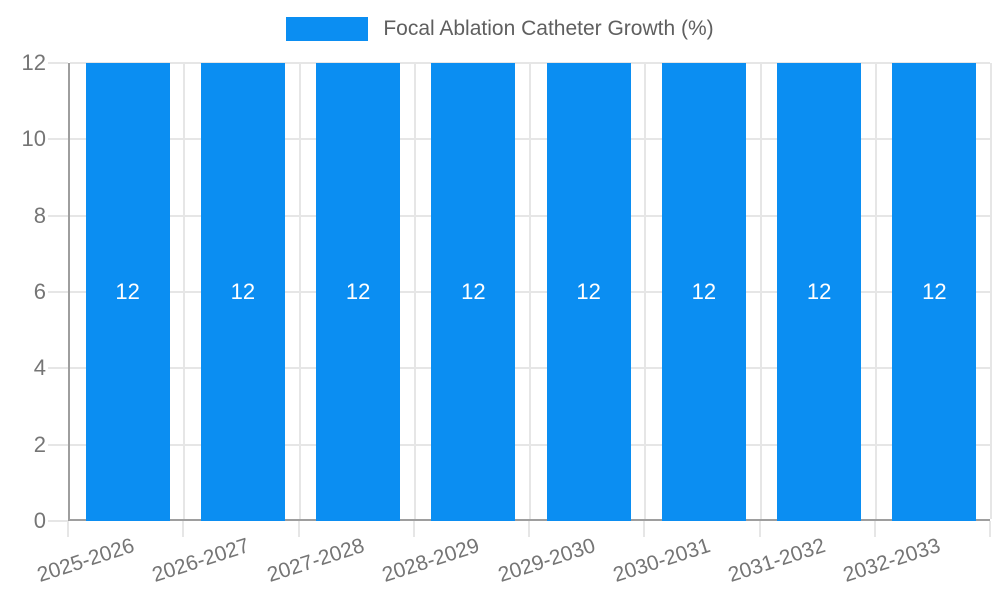  I want to click on legend: Focal Ablation Catheter Growth (%), so click(500, 29).